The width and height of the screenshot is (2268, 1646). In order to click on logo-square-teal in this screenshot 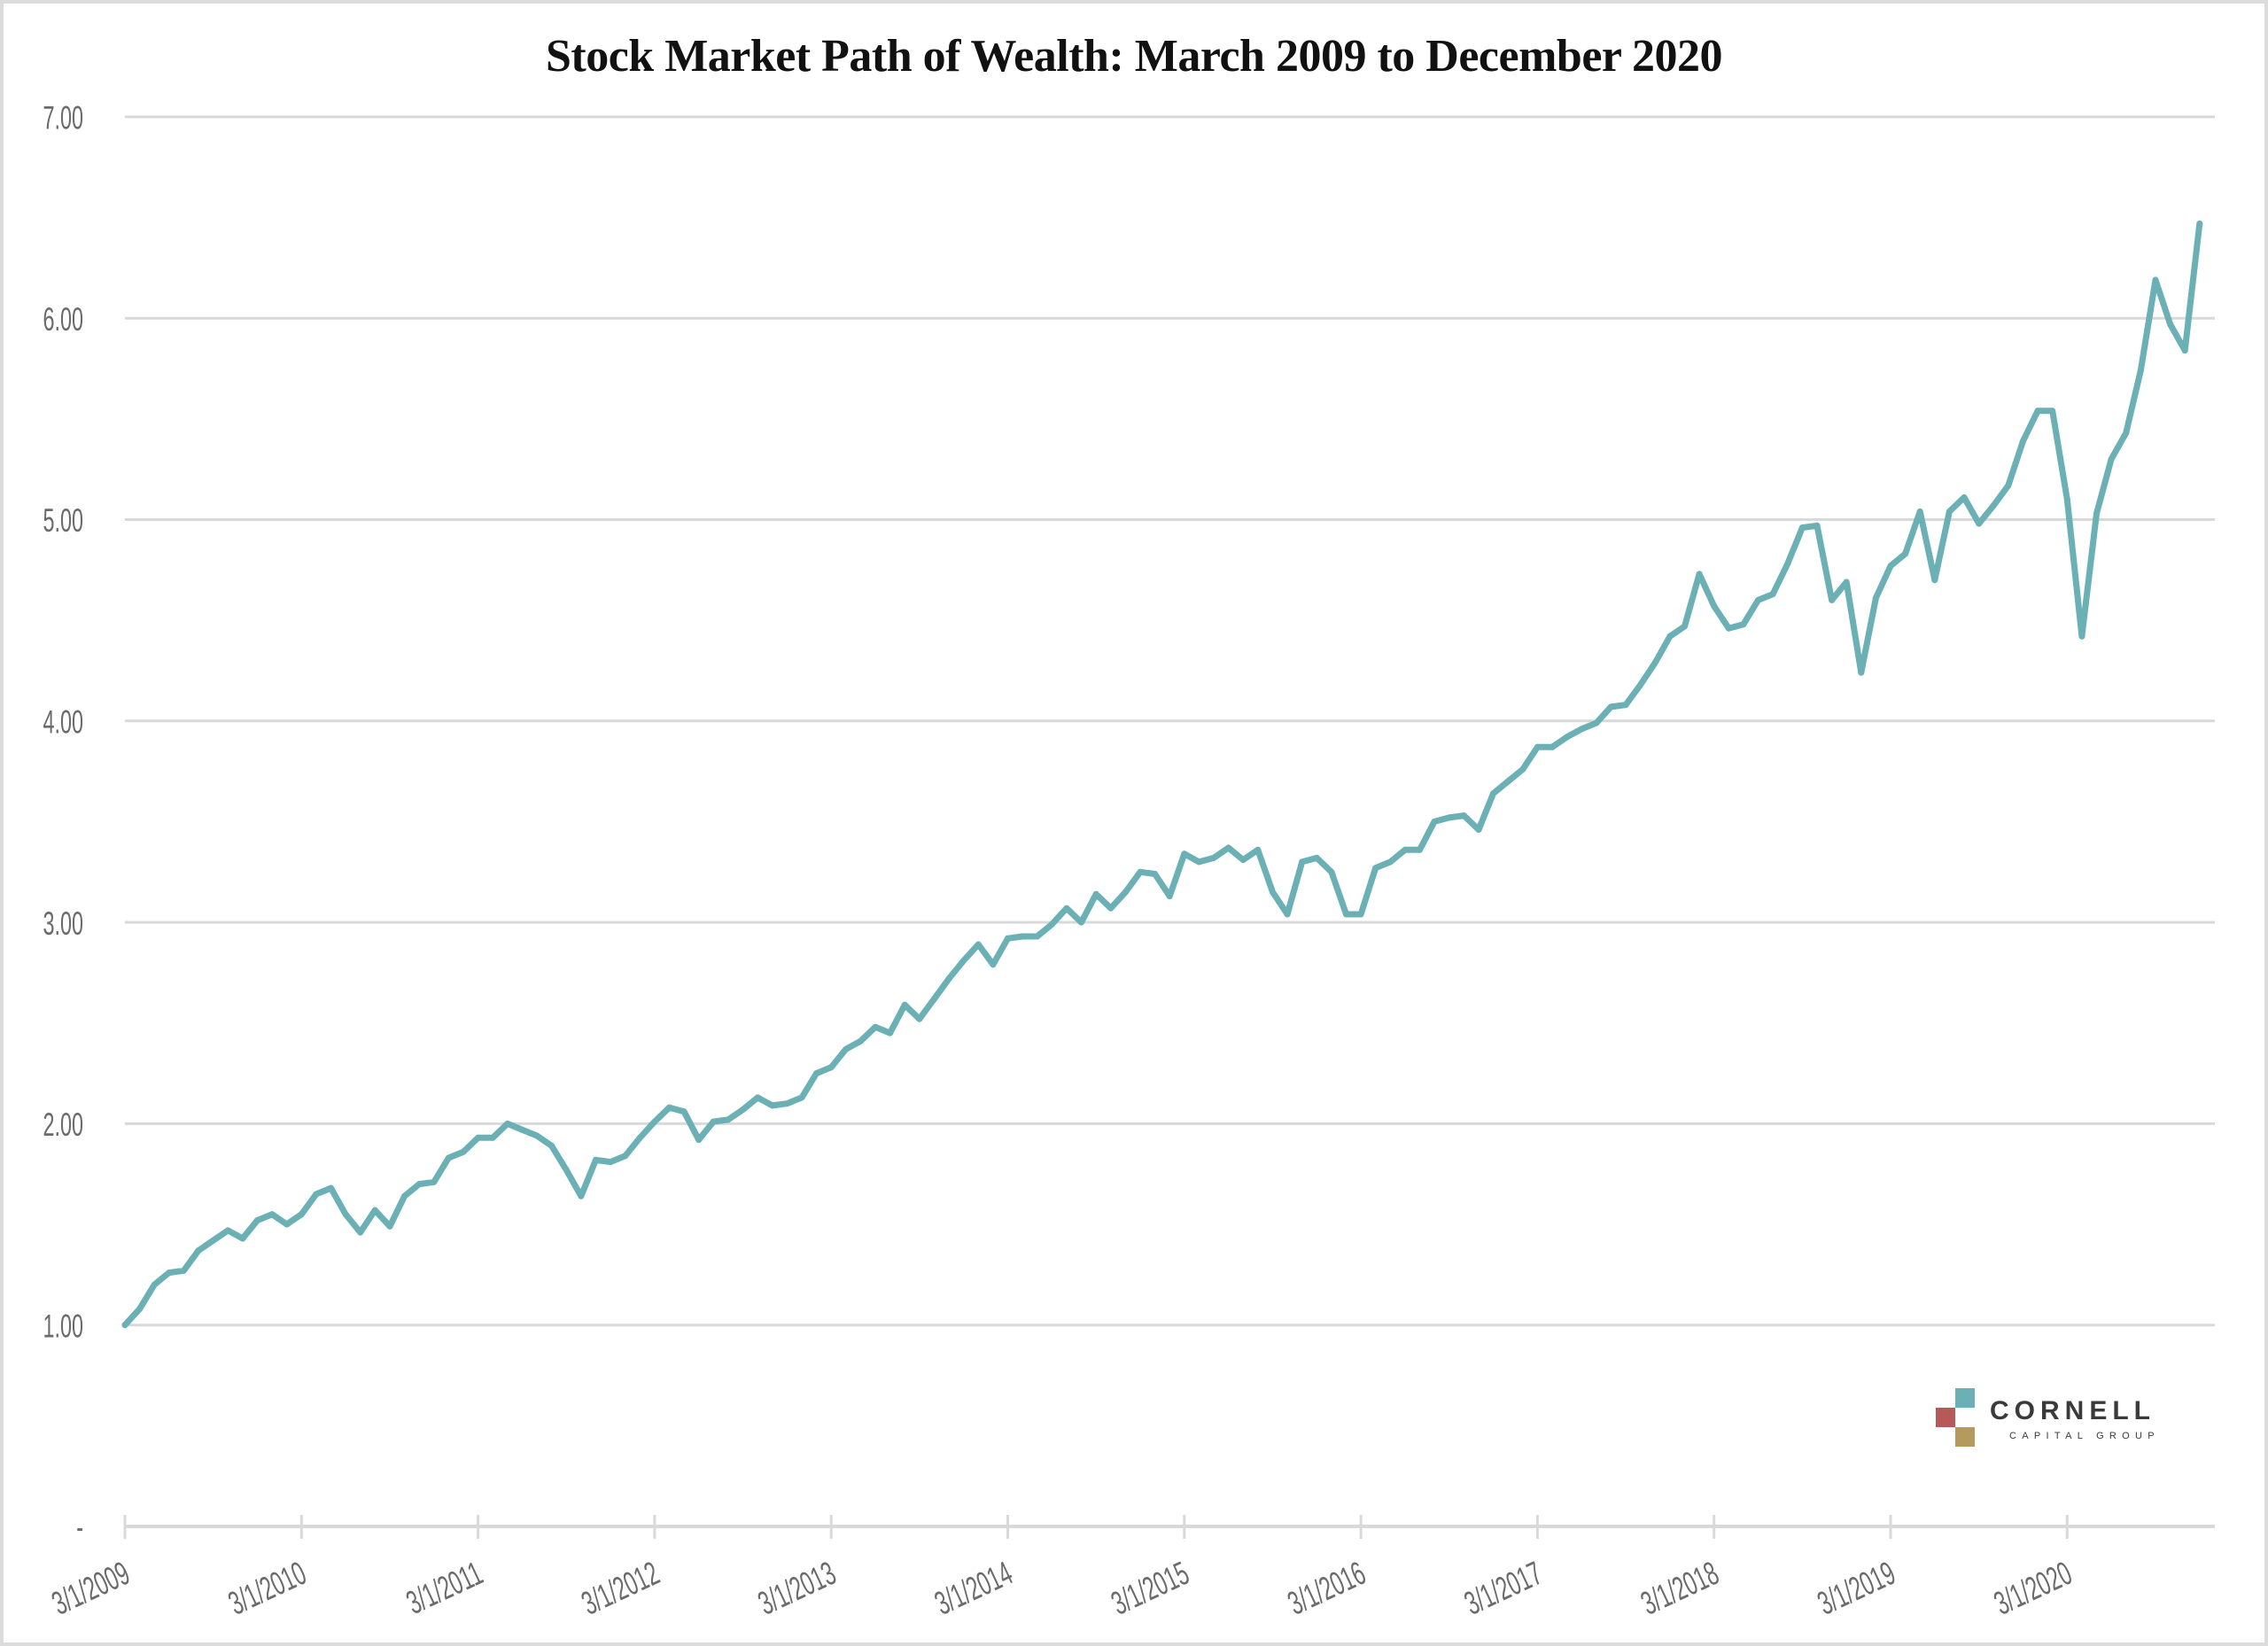, I will do `click(1965, 1398)`.